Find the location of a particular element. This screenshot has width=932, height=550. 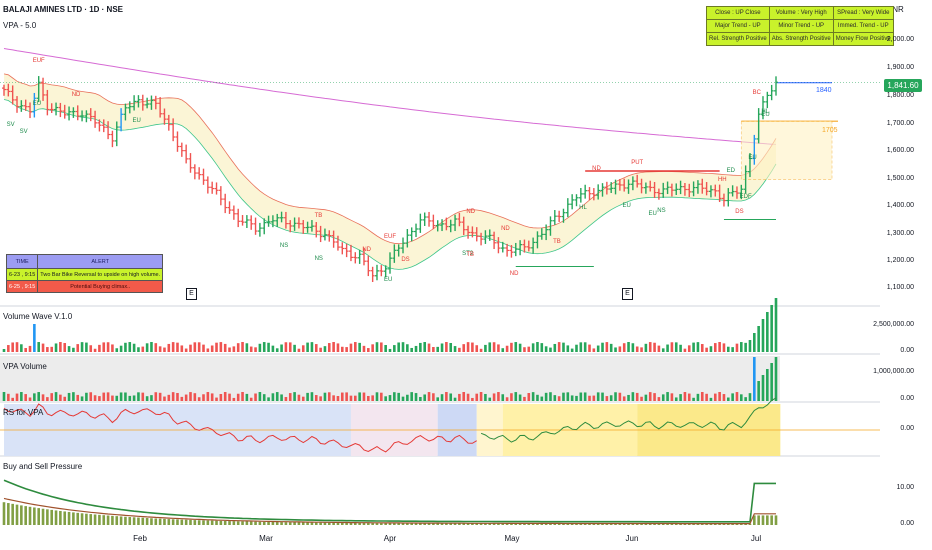

vpa-volume-label: VPA Volume is located at coordinates (25, 366).